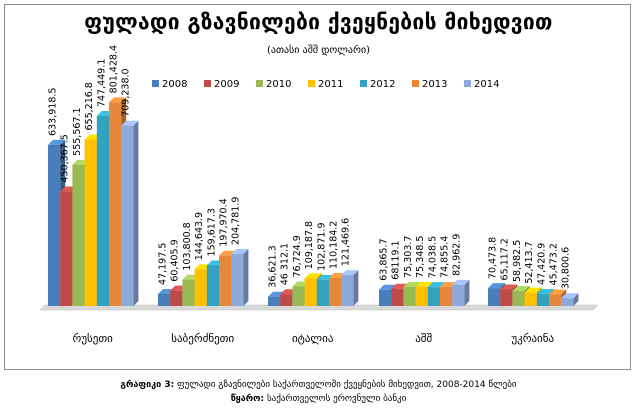 This screenshot has width=637, height=415. What do you see at coordinates (505, 259) in the screenshot?
I see `data-label: 65,117.2` at bounding box center [505, 259].